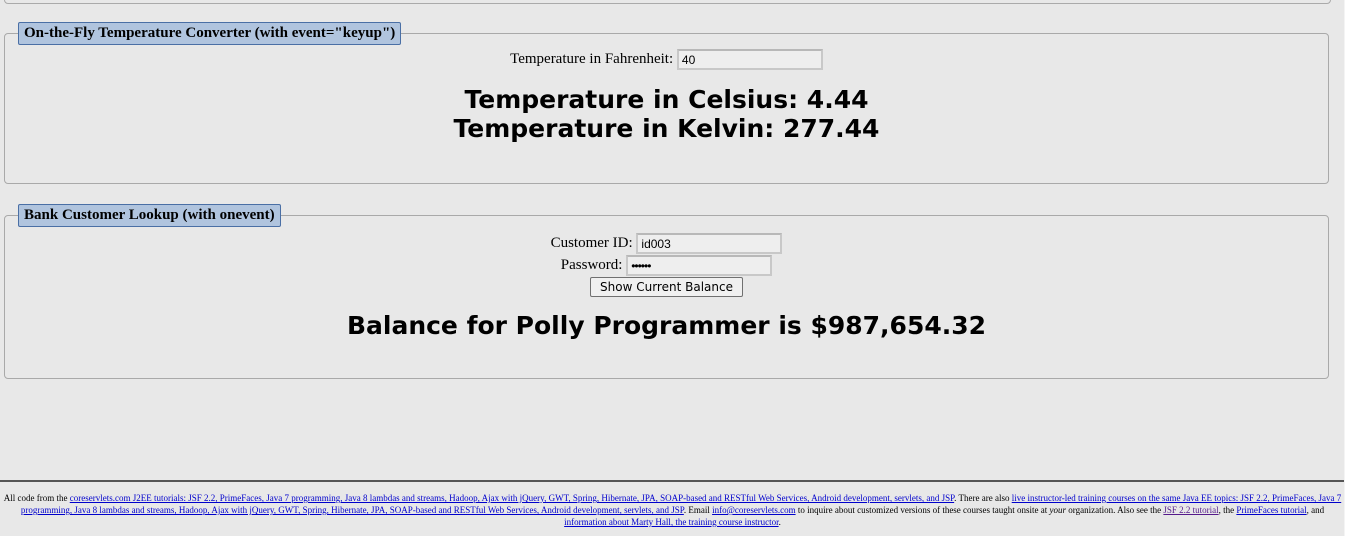 The image size is (1345, 536). Describe the element at coordinates (36, 498) in the screenshot. I see `footer-text: All code from the` at that location.